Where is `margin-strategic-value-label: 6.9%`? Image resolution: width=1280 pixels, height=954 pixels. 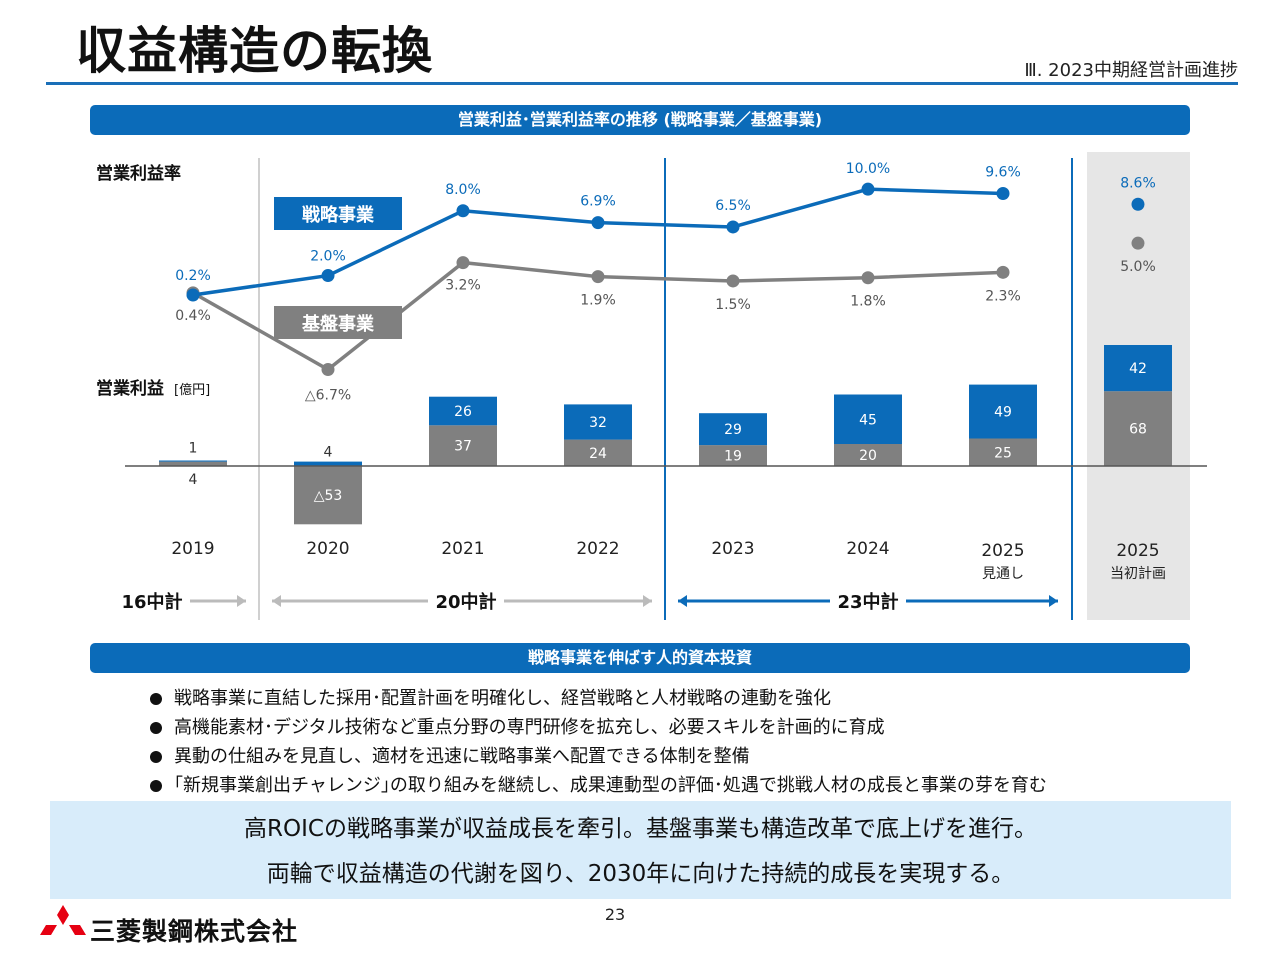 margin-strategic-value-label: 6.9% is located at coordinates (598, 202).